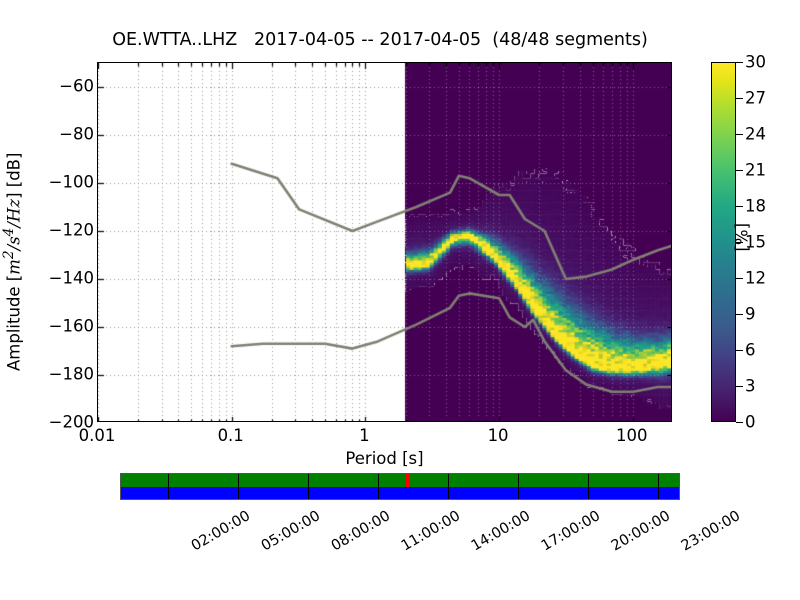 The image size is (800, 600). What do you see at coordinates (12, 261) in the screenshot?
I see `y-axis-title: Amplitude [m2/s4/Hz] [dB]` at bounding box center [12, 261].